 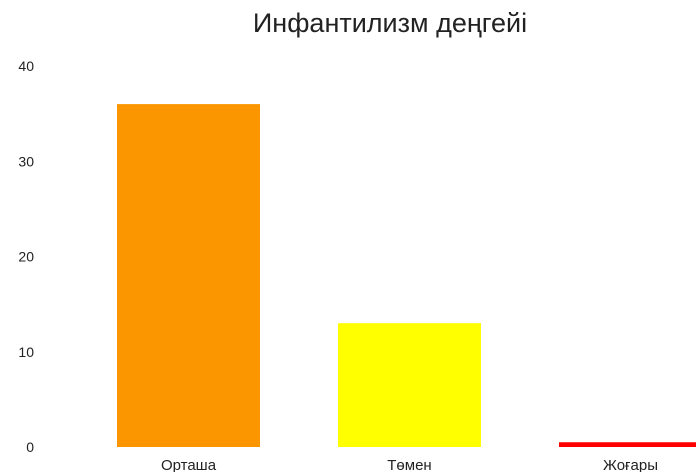 What do you see at coordinates (26, 352) in the screenshot?
I see `y-tick-label: 10` at bounding box center [26, 352].